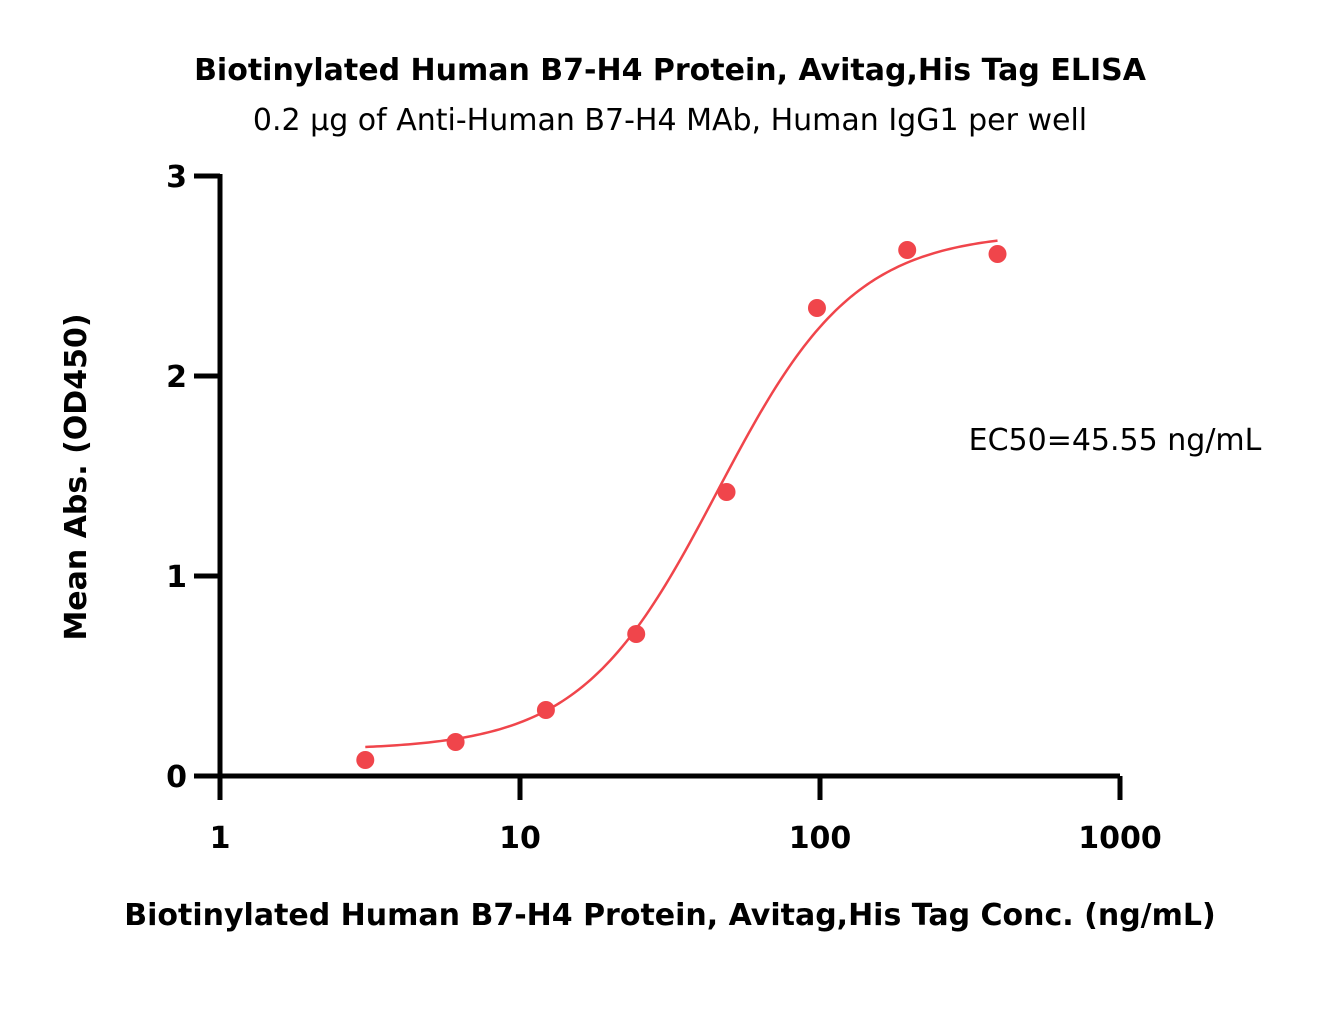  Describe the element at coordinates (176, 577) in the screenshot. I see `y-tick-label: 1` at that location.